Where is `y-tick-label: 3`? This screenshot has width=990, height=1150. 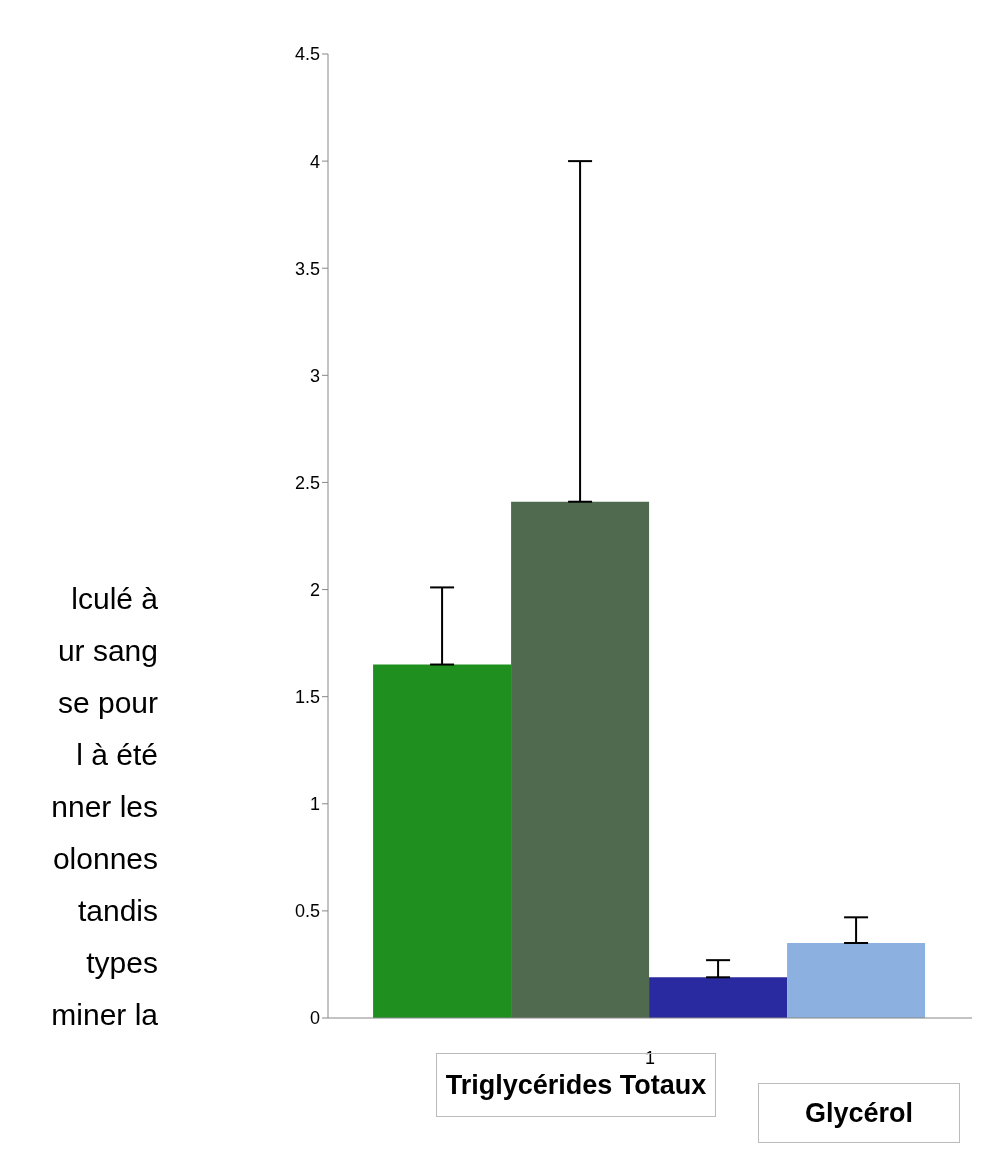
y-tick-label: 3 is located at coordinates (314, 375).